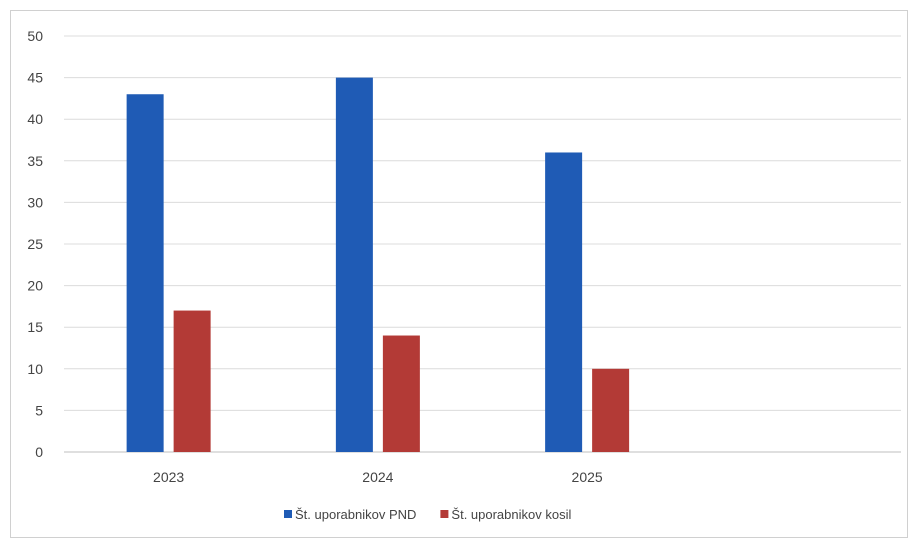 The width and height of the screenshot is (915, 545). I want to click on x-category-label: 2024, so click(377, 477).